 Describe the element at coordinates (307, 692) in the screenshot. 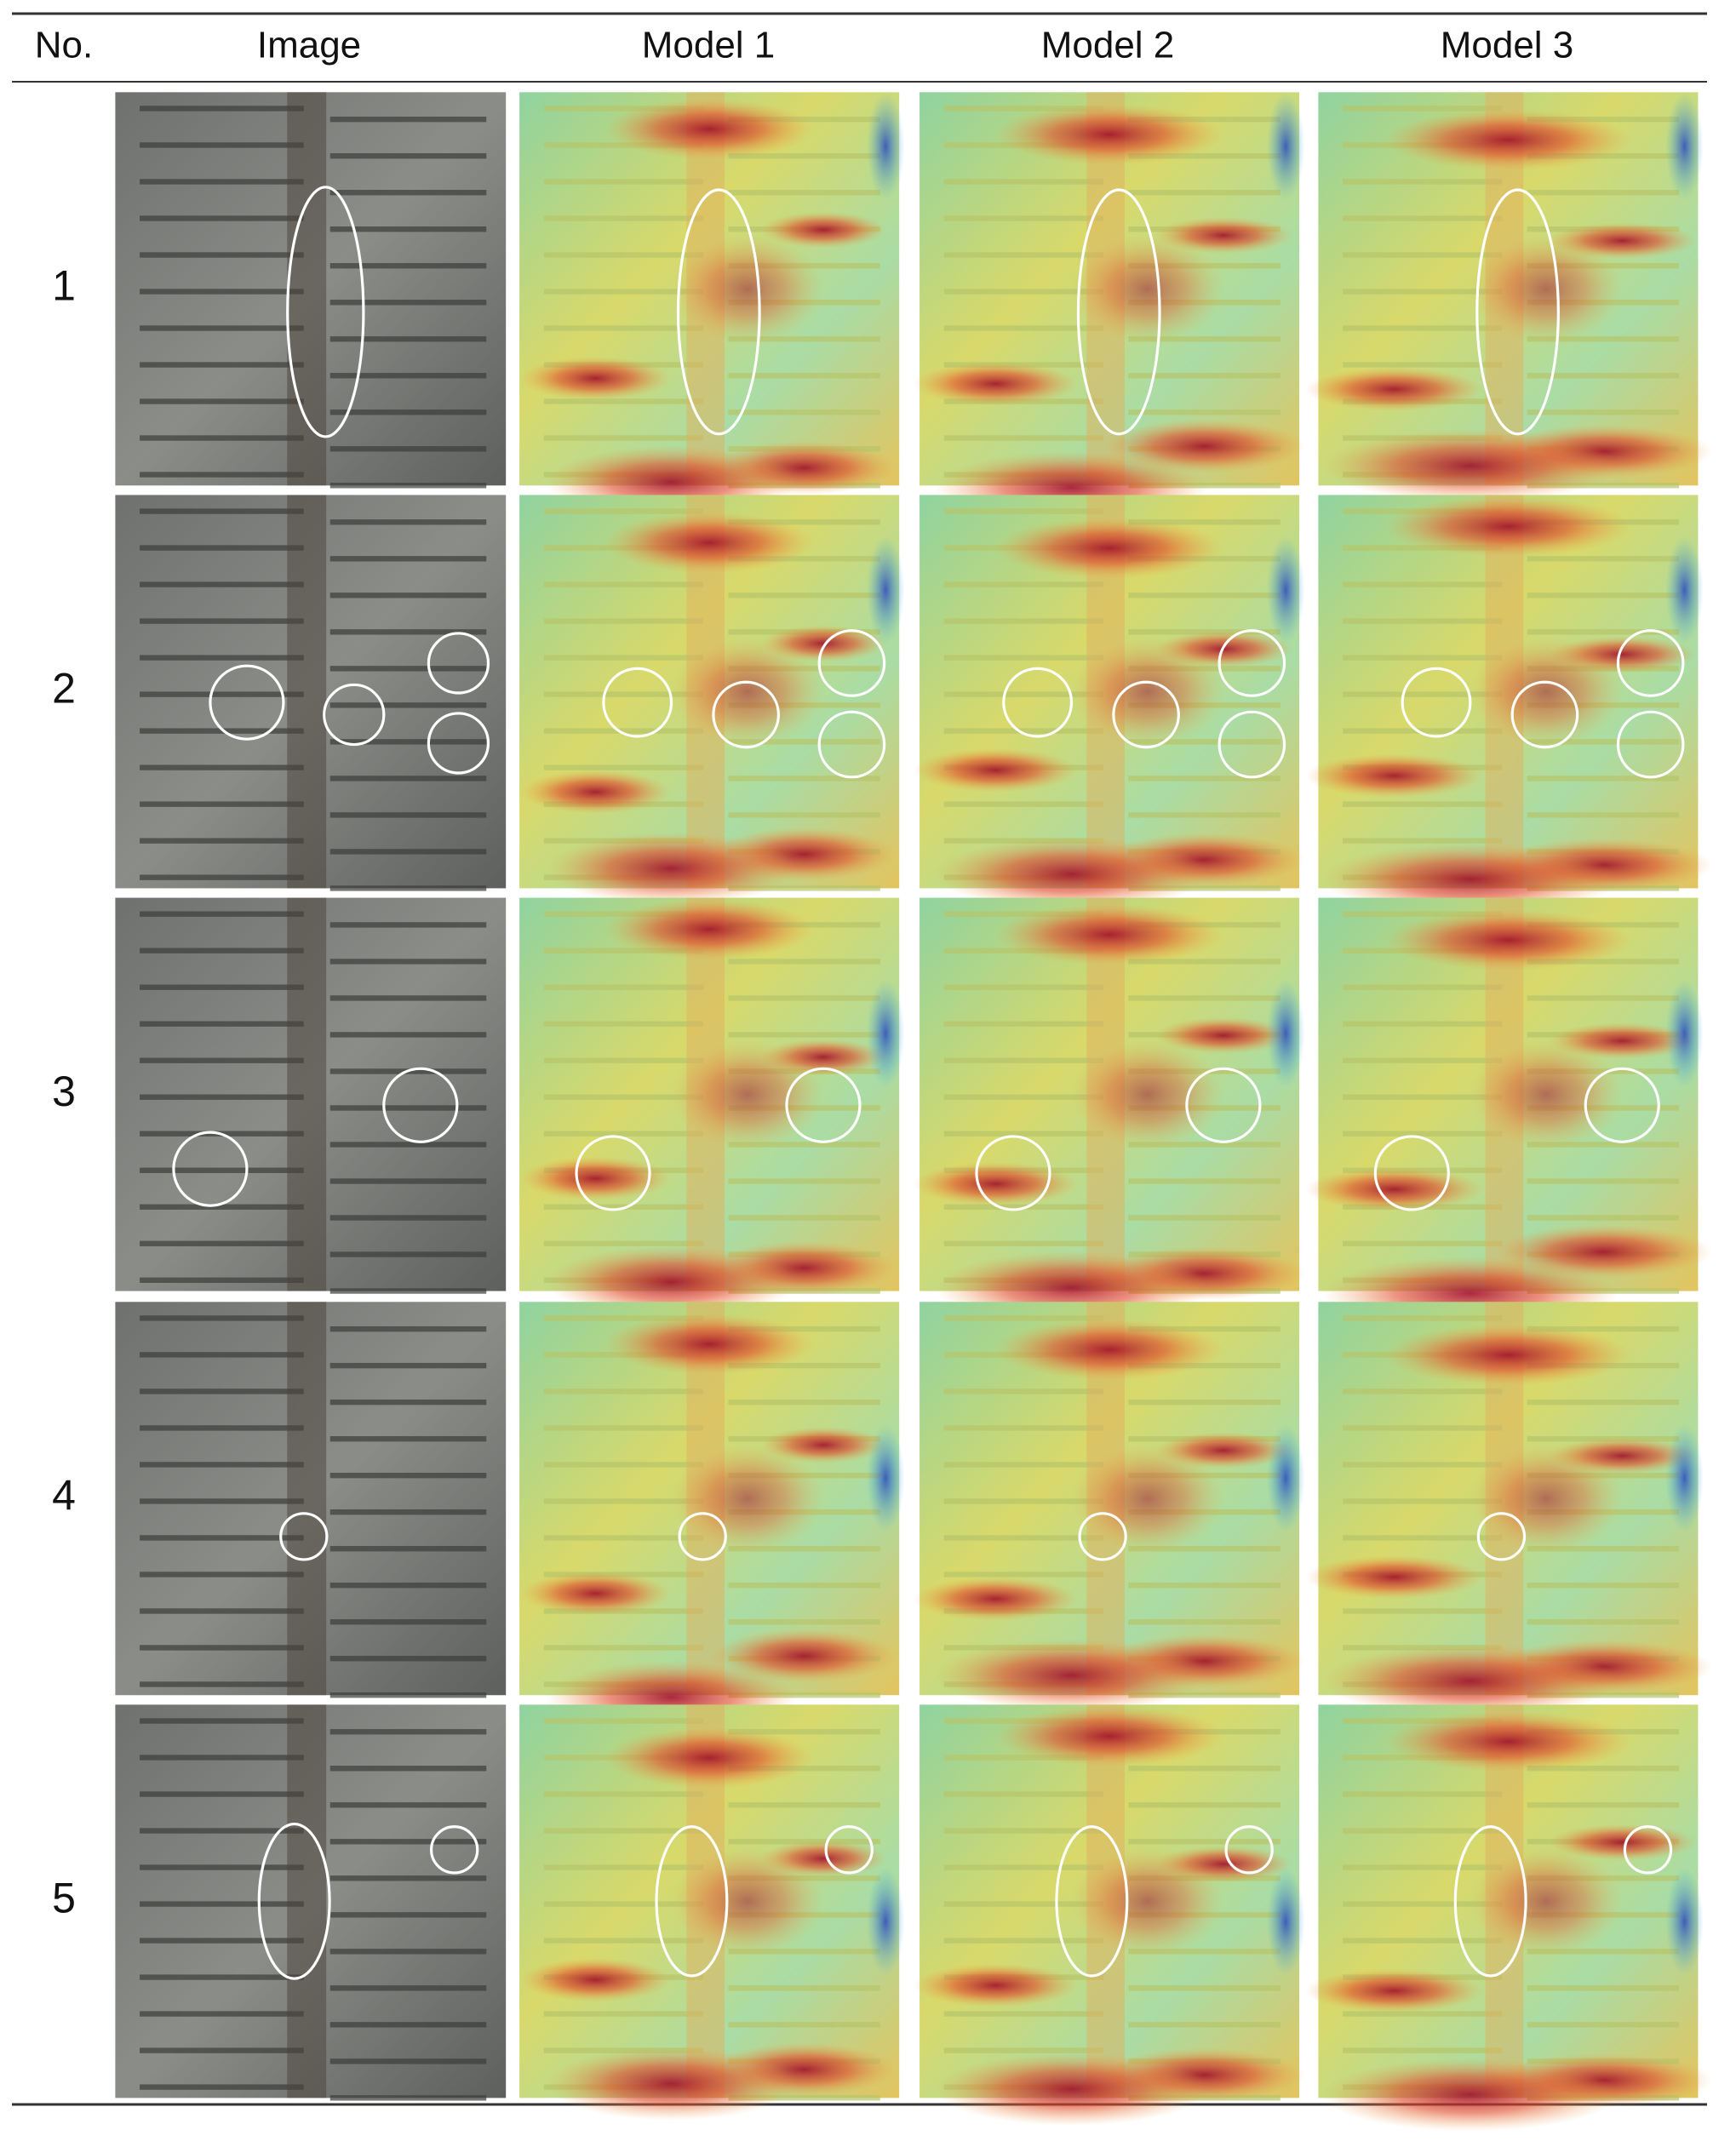

I see `gap` at that location.